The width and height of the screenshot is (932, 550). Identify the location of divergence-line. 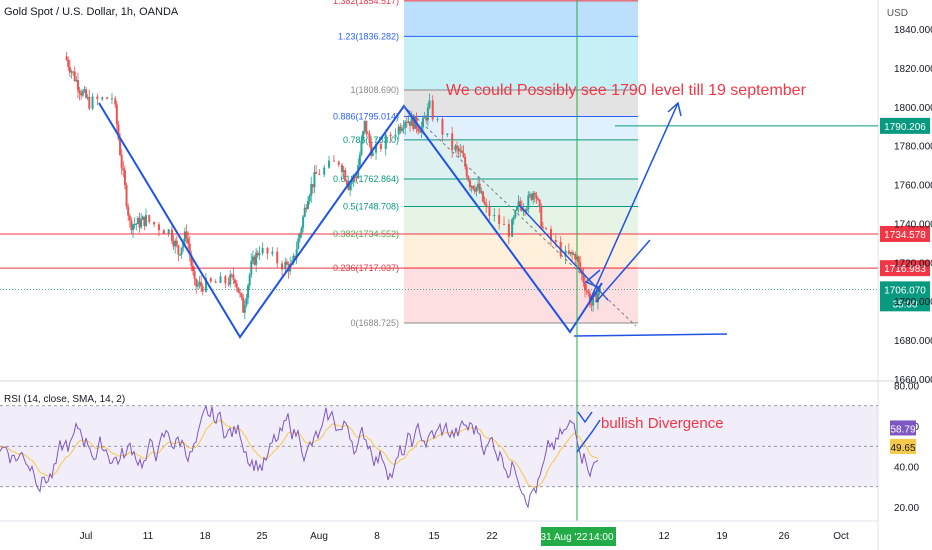
(588, 436).